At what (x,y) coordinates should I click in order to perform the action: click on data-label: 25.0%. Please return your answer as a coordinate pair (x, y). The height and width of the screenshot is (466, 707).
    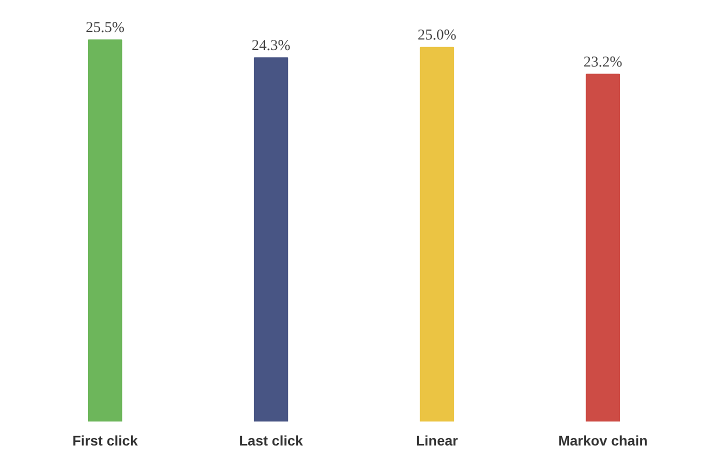
    Looking at the image, I should click on (437, 35).